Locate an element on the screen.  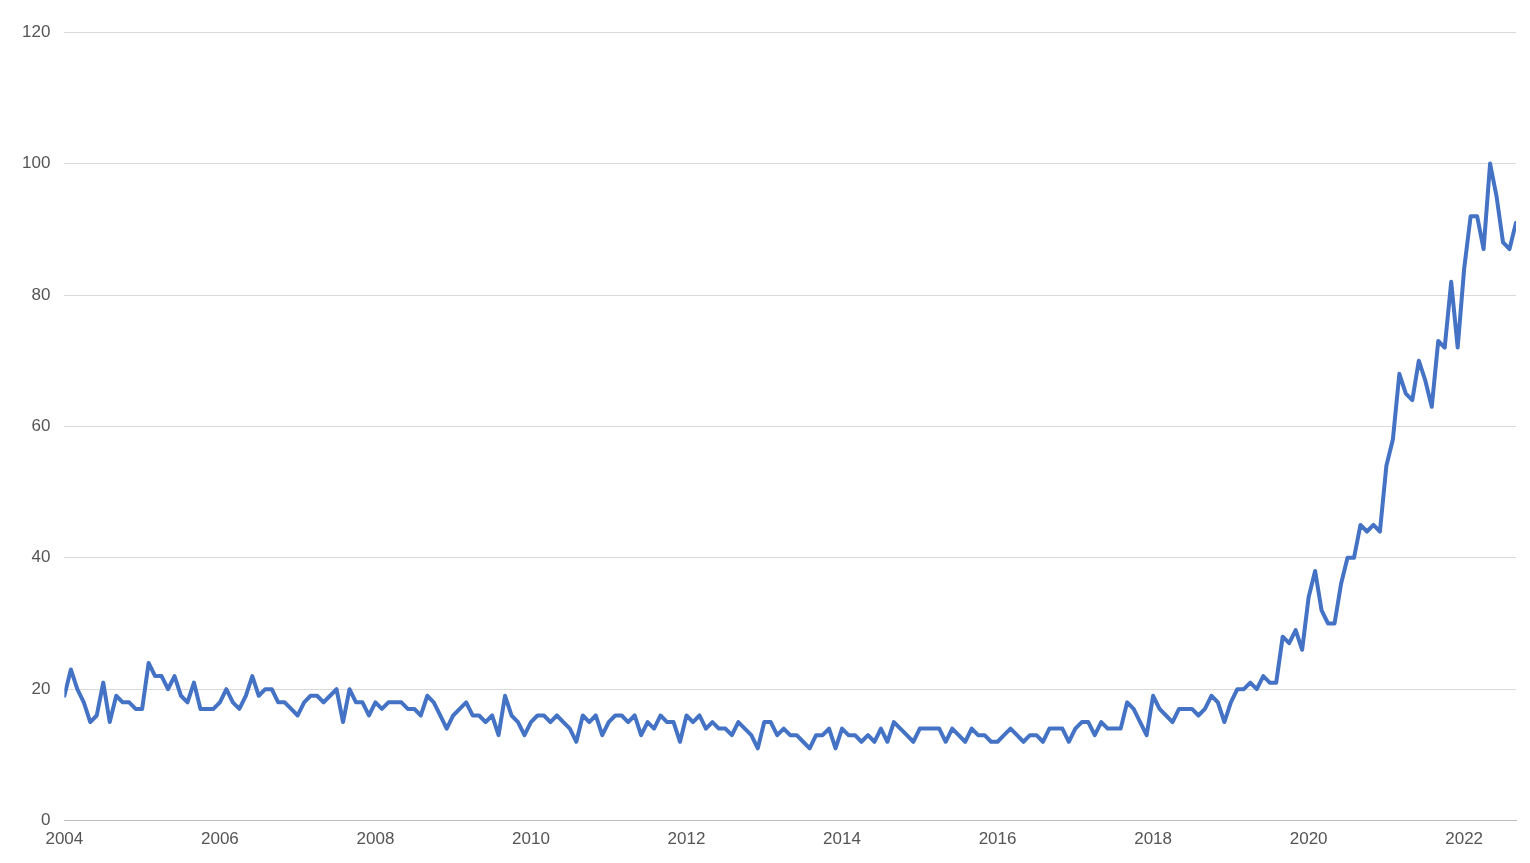
x-tick-label: 2018 is located at coordinates (1153, 839).